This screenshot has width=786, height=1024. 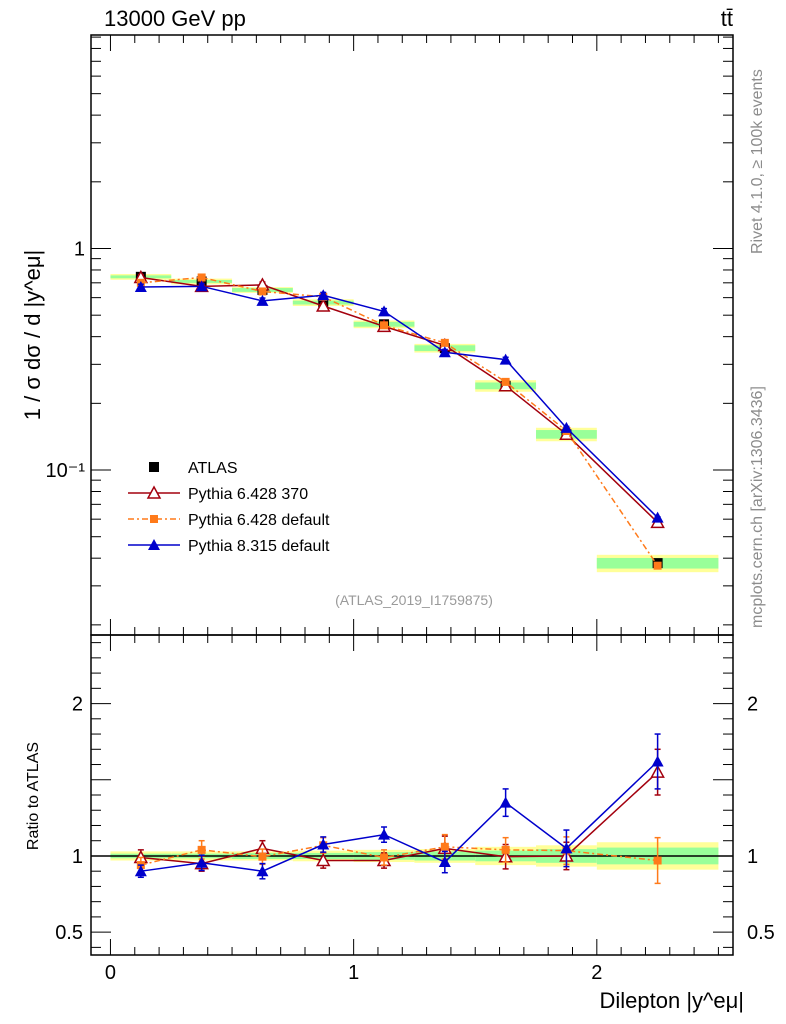 What do you see at coordinates (353, 973) in the screenshot?
I see `x-tick-label: 1` at bounding box center [353, 973].